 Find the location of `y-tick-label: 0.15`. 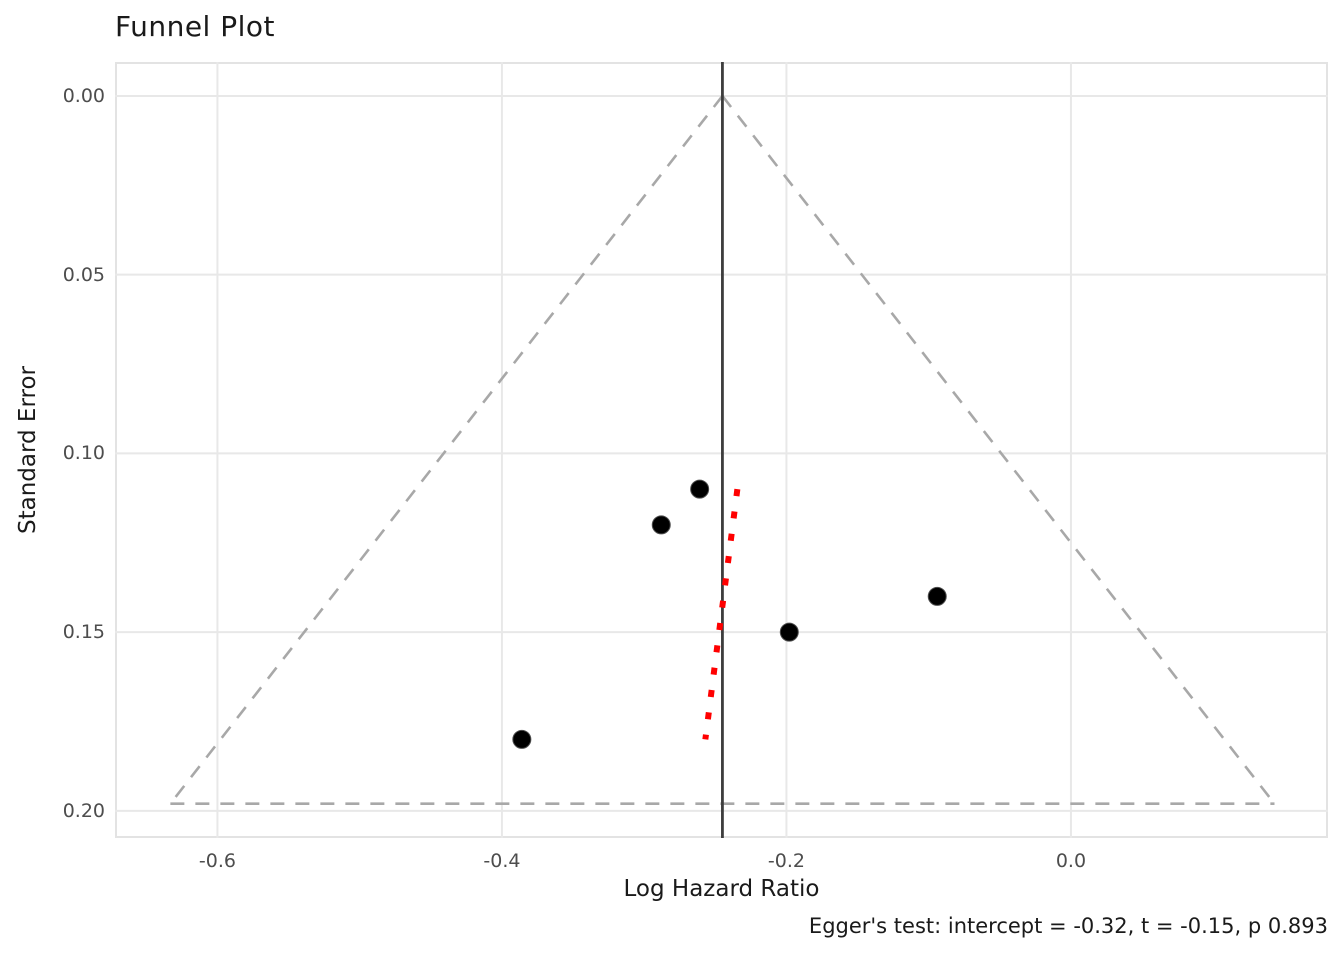

y-tick-label: 0.15 is located at coordinates (83, 632).